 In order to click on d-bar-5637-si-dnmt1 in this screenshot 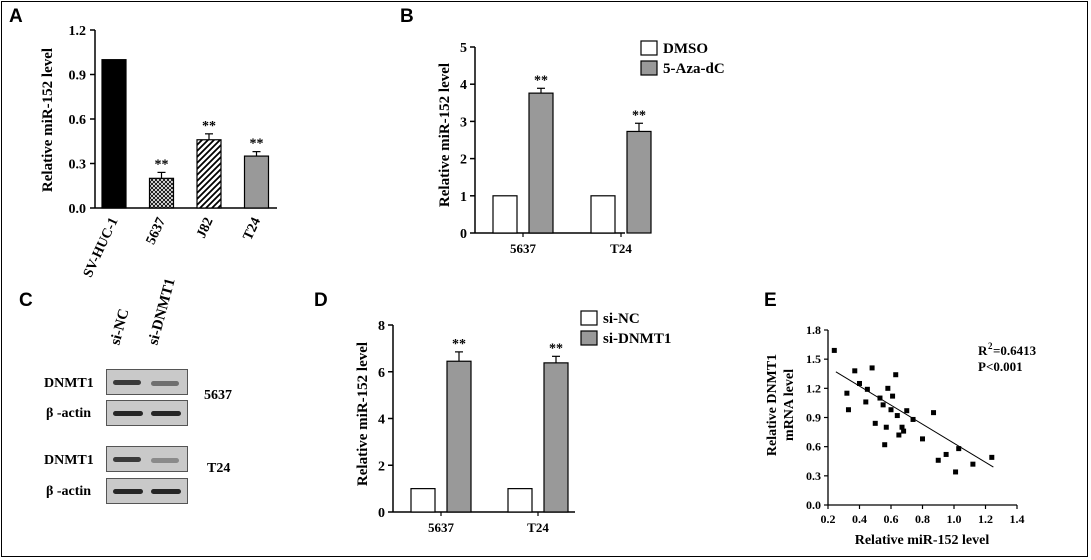, I will do `click(459, 436)`.